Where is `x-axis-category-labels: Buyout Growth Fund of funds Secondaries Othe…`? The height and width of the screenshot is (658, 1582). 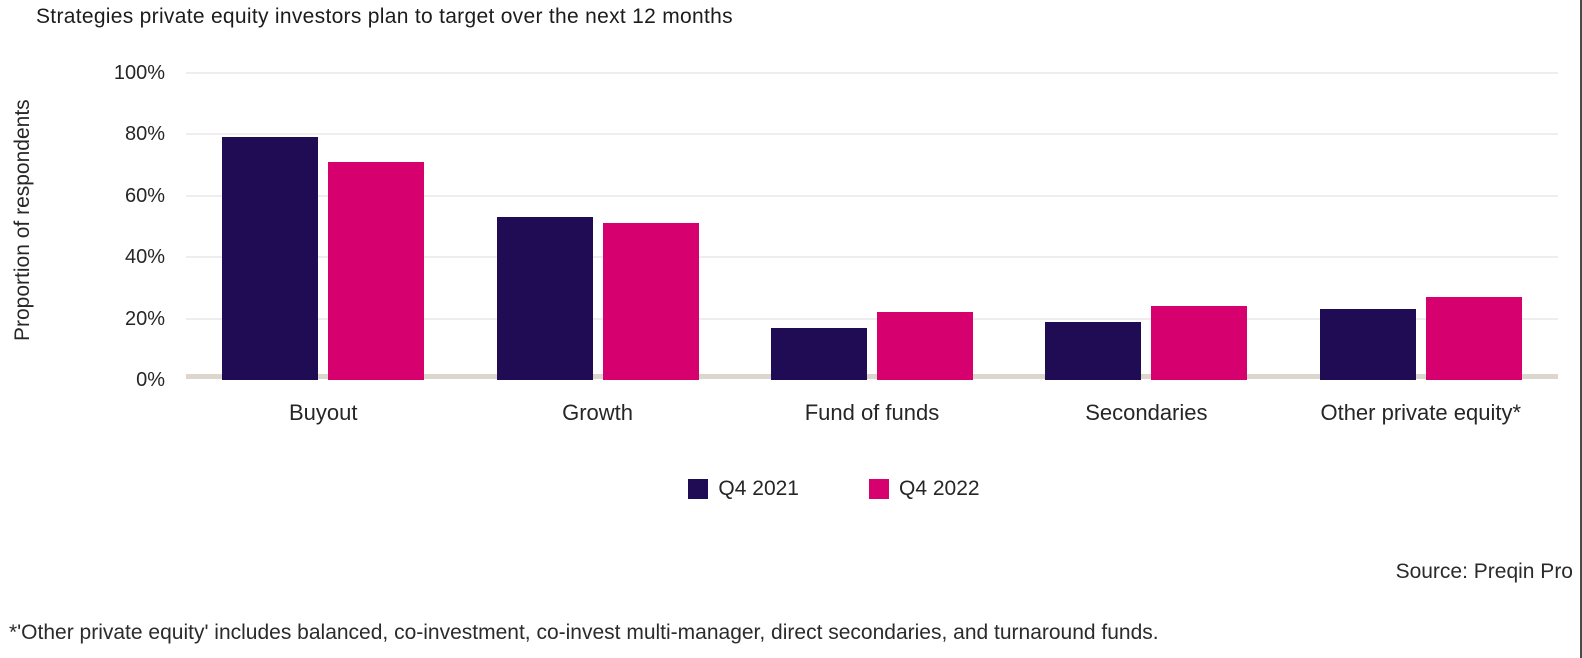
x-axis-category-labels: Buyout Growth Fund of funds Secondaries Othe… is located at coordinates (872, 413).